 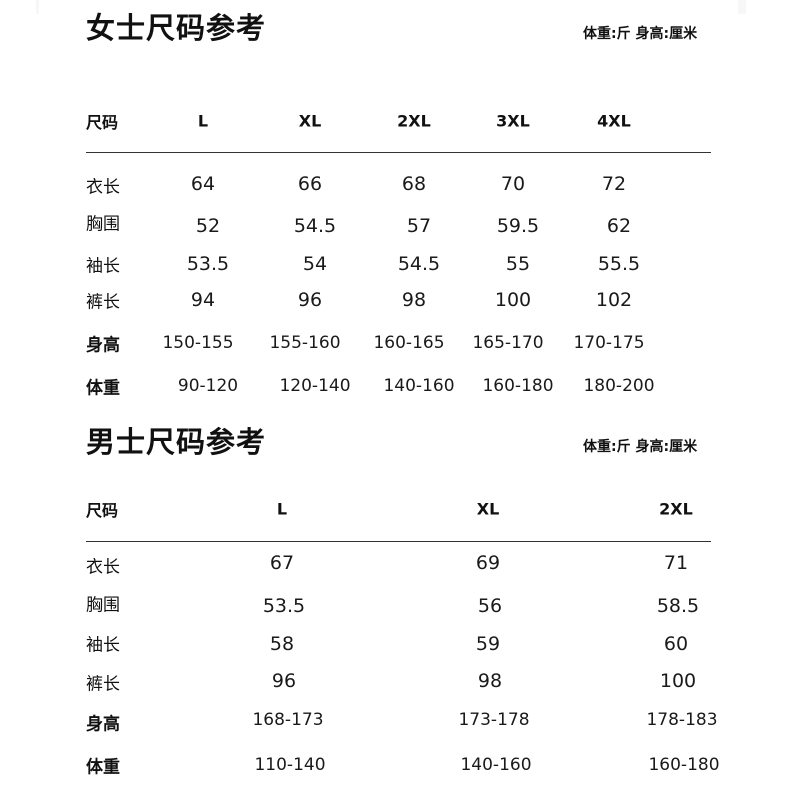 What do you see at coordinates (208, 226) in the screenshot?
I see `table-cell: 52` at bounding box center [208, 226].